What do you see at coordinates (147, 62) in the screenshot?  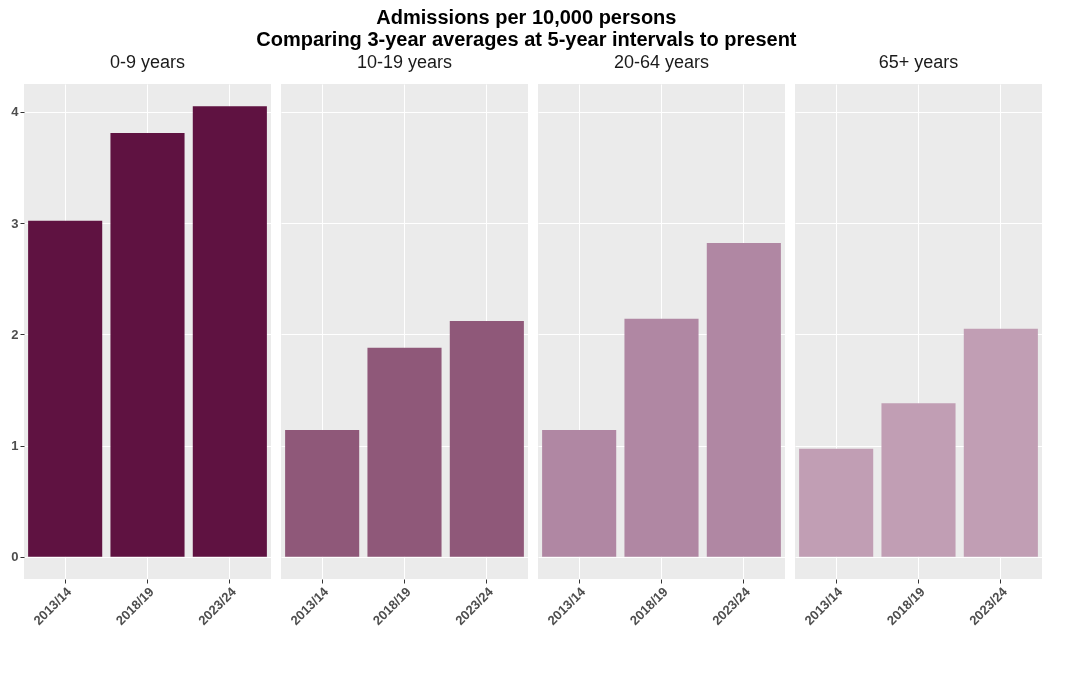 I see `chart-title: 0-9 years` at bounding box center [147, 62].